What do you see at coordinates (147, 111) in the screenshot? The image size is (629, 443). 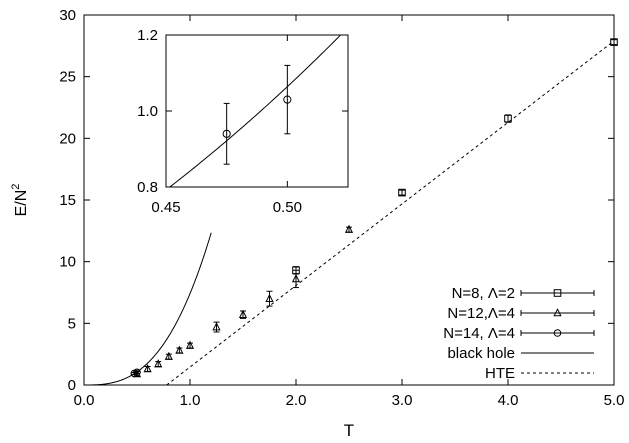 I see `inset-y-tick-label: 1.0` at bounding box center [147, 111].